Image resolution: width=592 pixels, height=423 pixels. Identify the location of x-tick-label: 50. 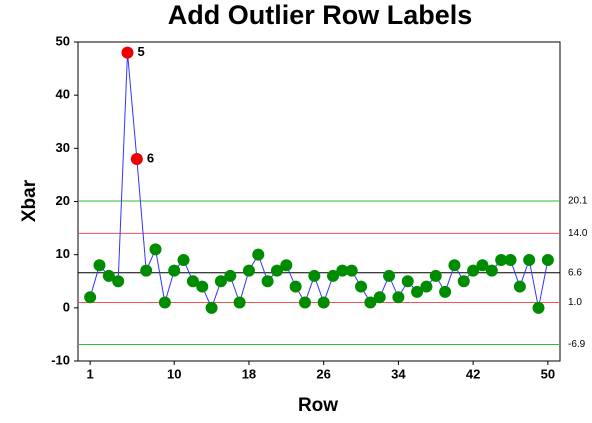
(548, 373).